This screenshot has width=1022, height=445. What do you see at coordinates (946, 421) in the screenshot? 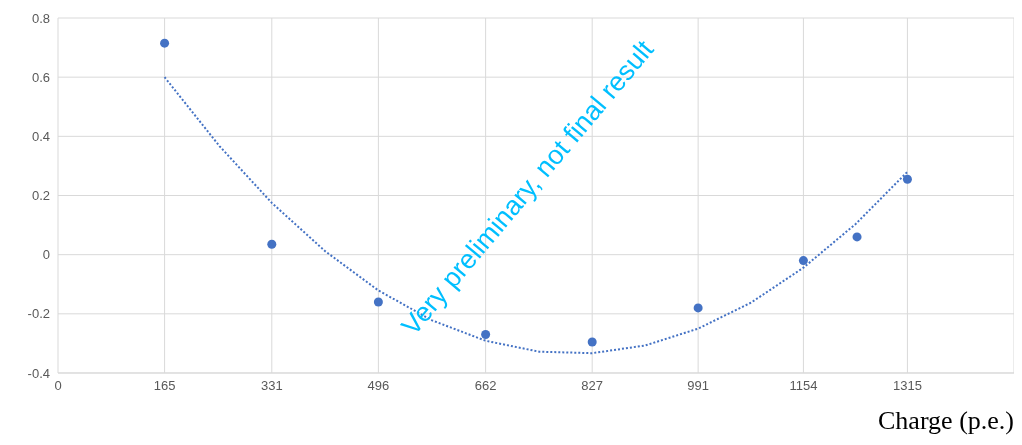
I see `x-axis-title: Charge (p.e.)` at bounding box center [946, 421].